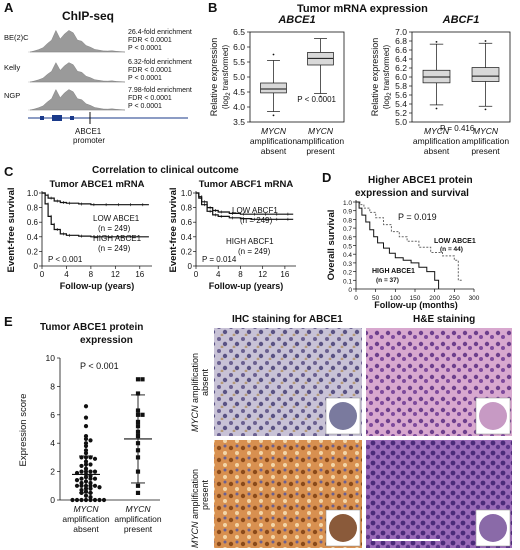 The width and height of the screenshot is (520, 550). What do you see at coordinates (250, 241) in the screenshot?
I see `series-label-high: HIGH ABCF1` at bounding box center [250, 241].